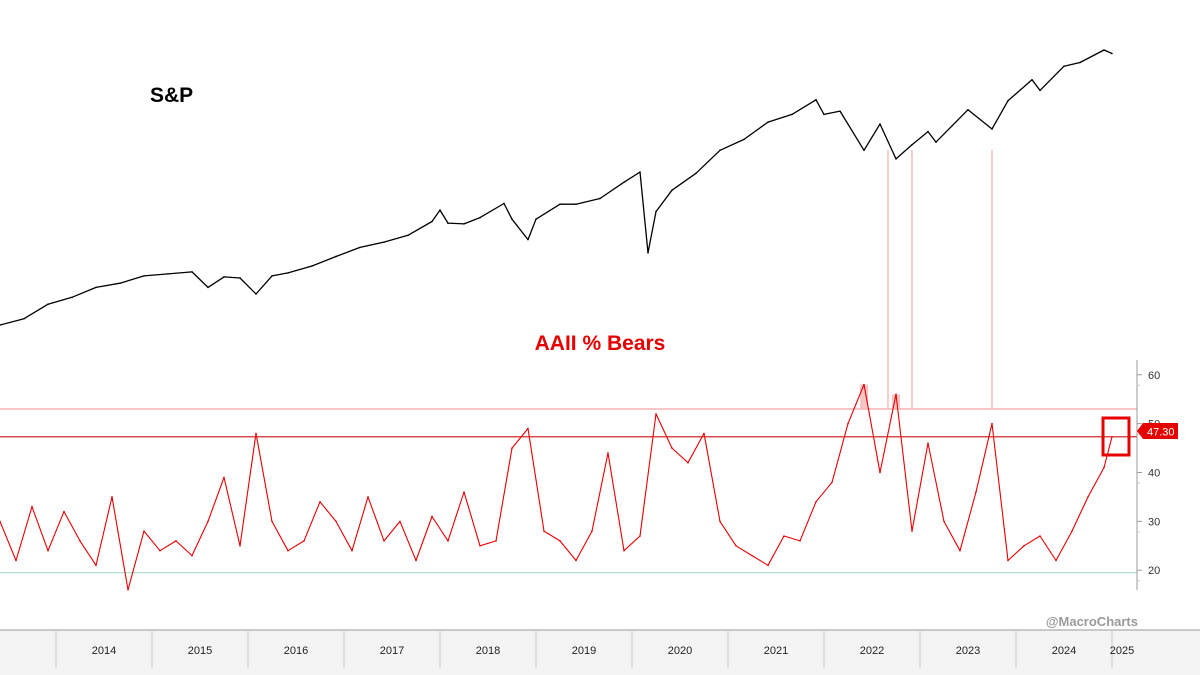 This screenshot has height=675, width=1200. I want to click on watermark: @MacroCharts, so click(1092, 621).